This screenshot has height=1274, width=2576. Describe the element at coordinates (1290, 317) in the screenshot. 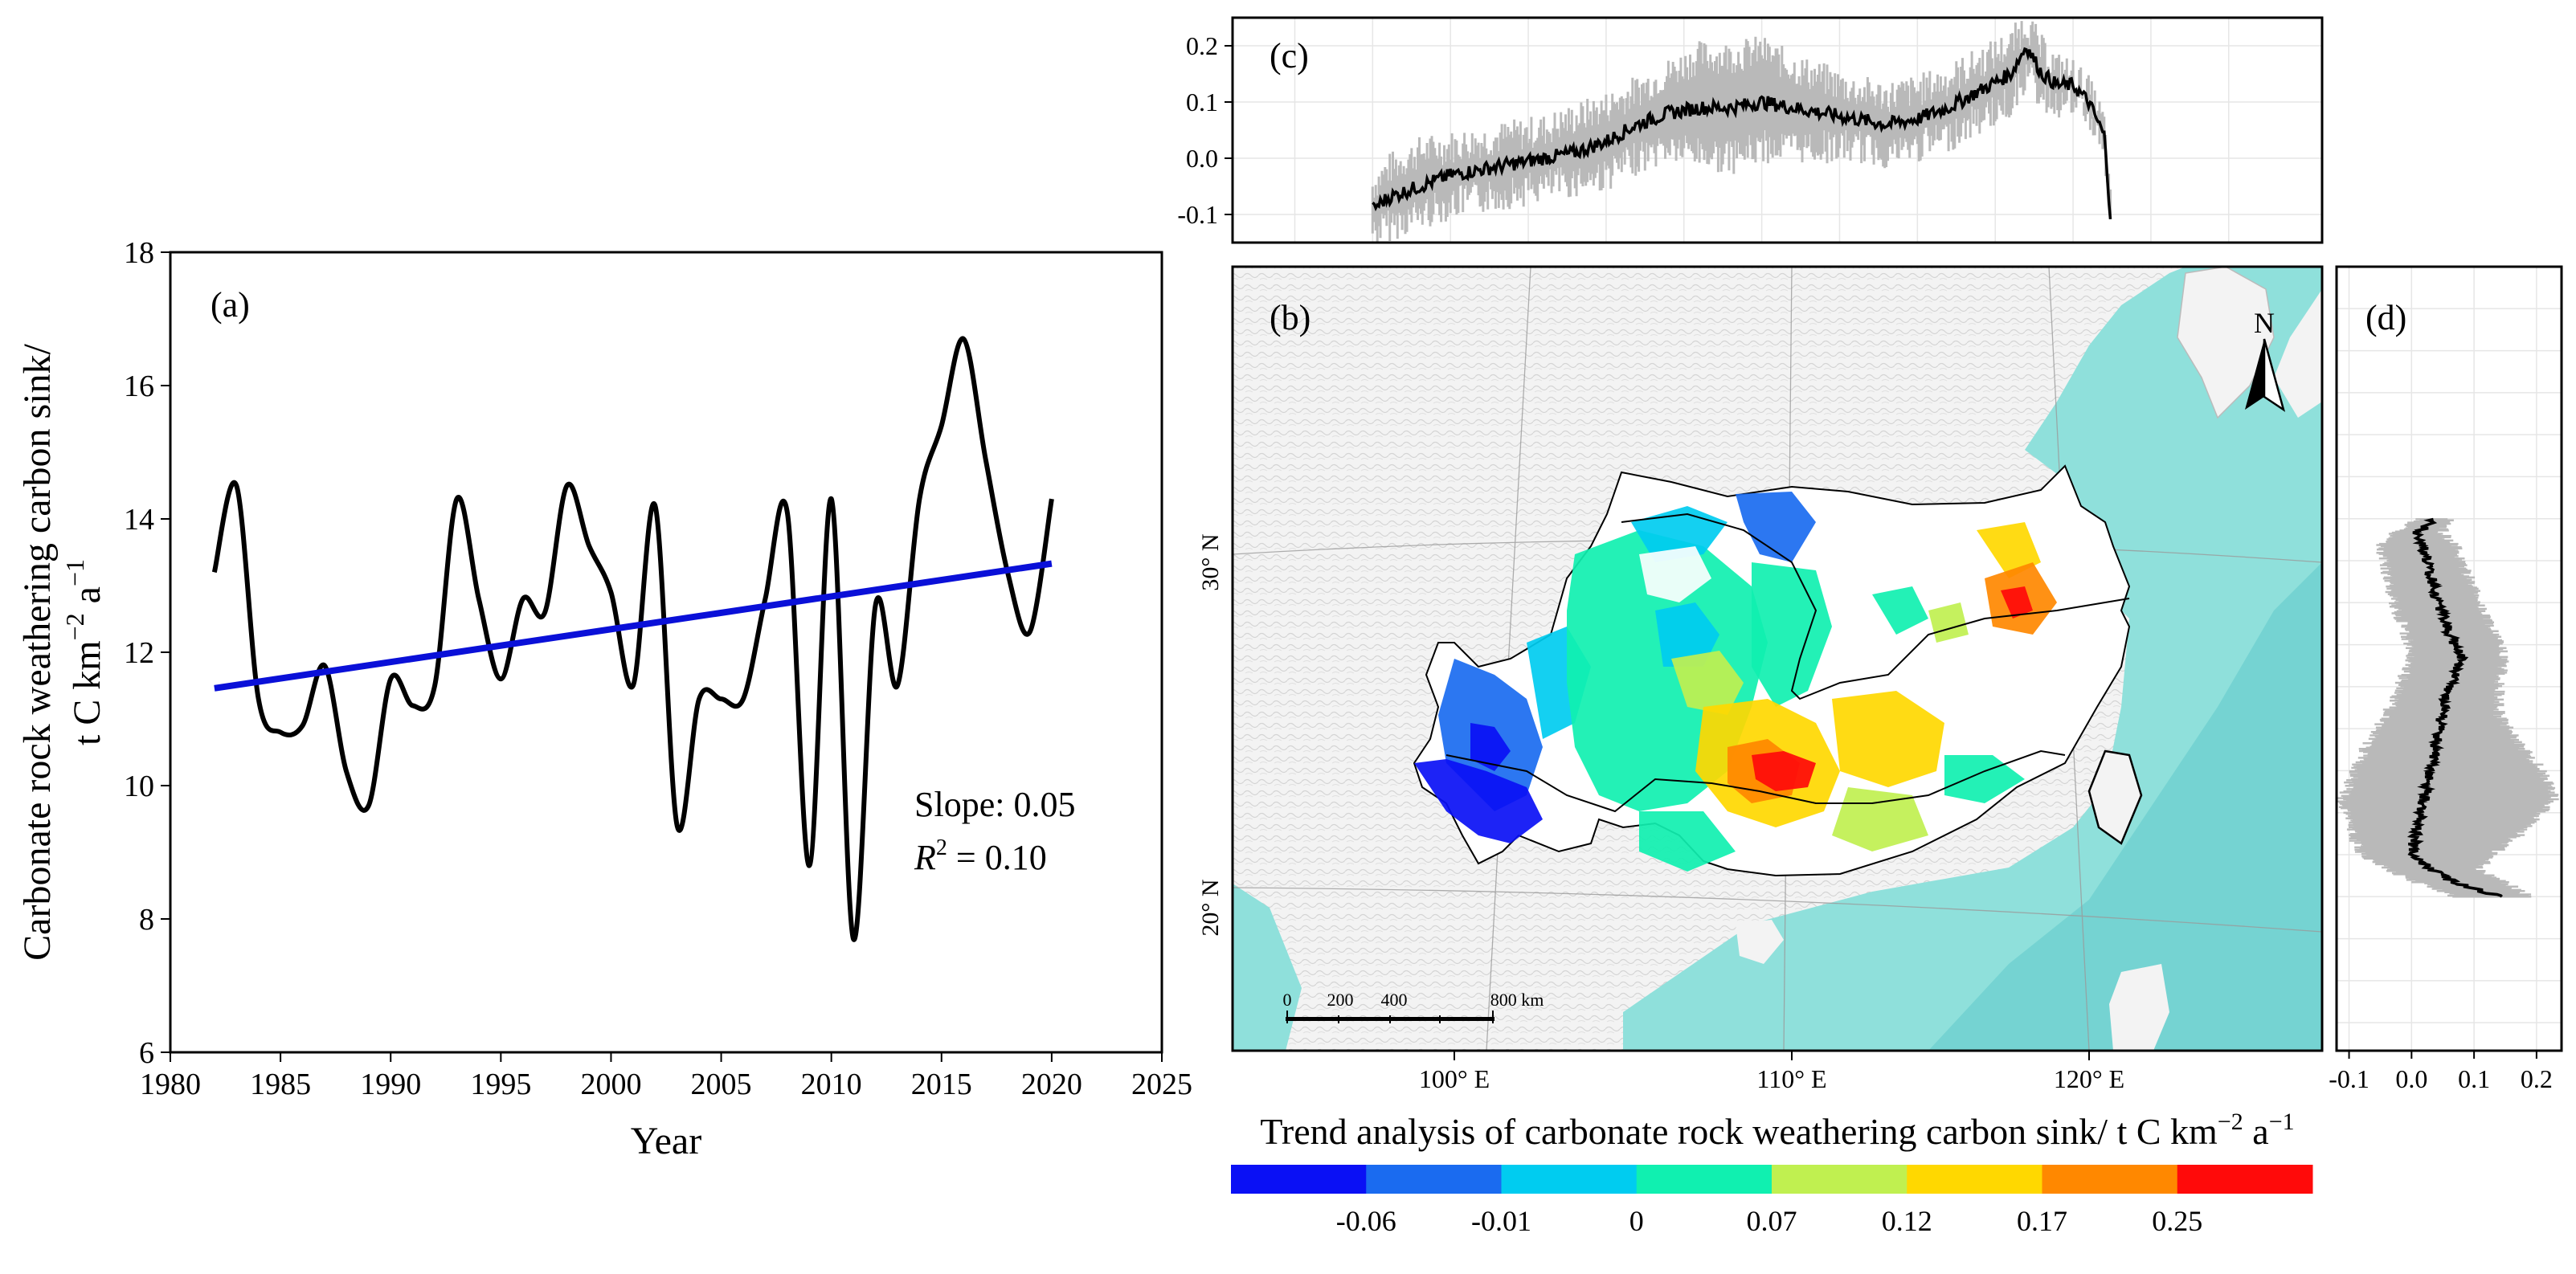

I see `panel-b-label: (b)` at that location.